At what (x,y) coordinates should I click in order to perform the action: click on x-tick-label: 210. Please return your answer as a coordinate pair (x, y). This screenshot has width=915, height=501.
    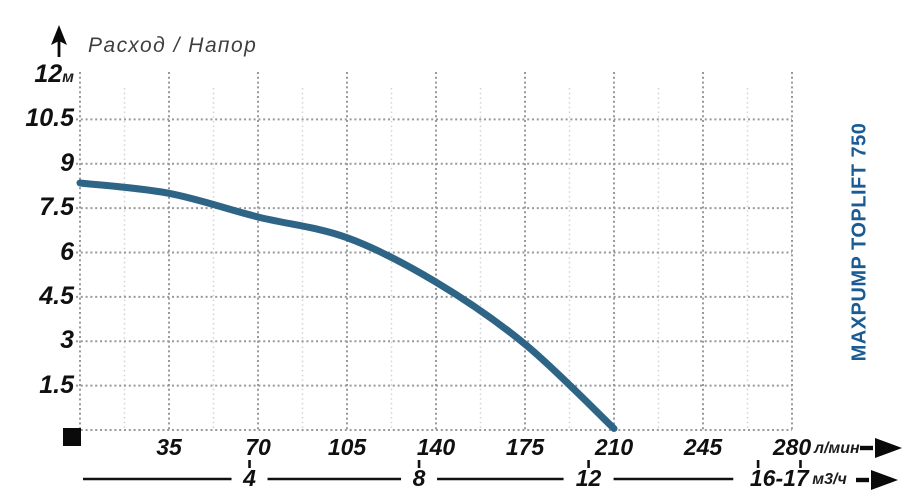
    Looking at the image, I should click on (614, 447).